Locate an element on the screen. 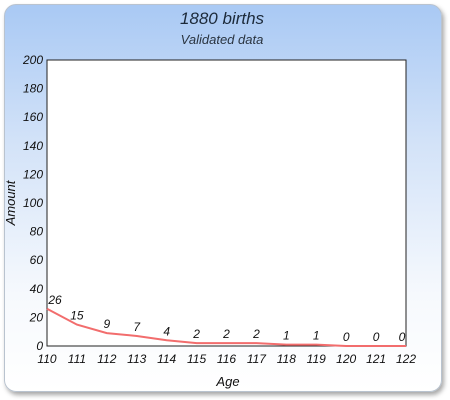 The width and height of the screenshot is (450, 400). x-tick-label: 116 is located at coordinates (226, 359).